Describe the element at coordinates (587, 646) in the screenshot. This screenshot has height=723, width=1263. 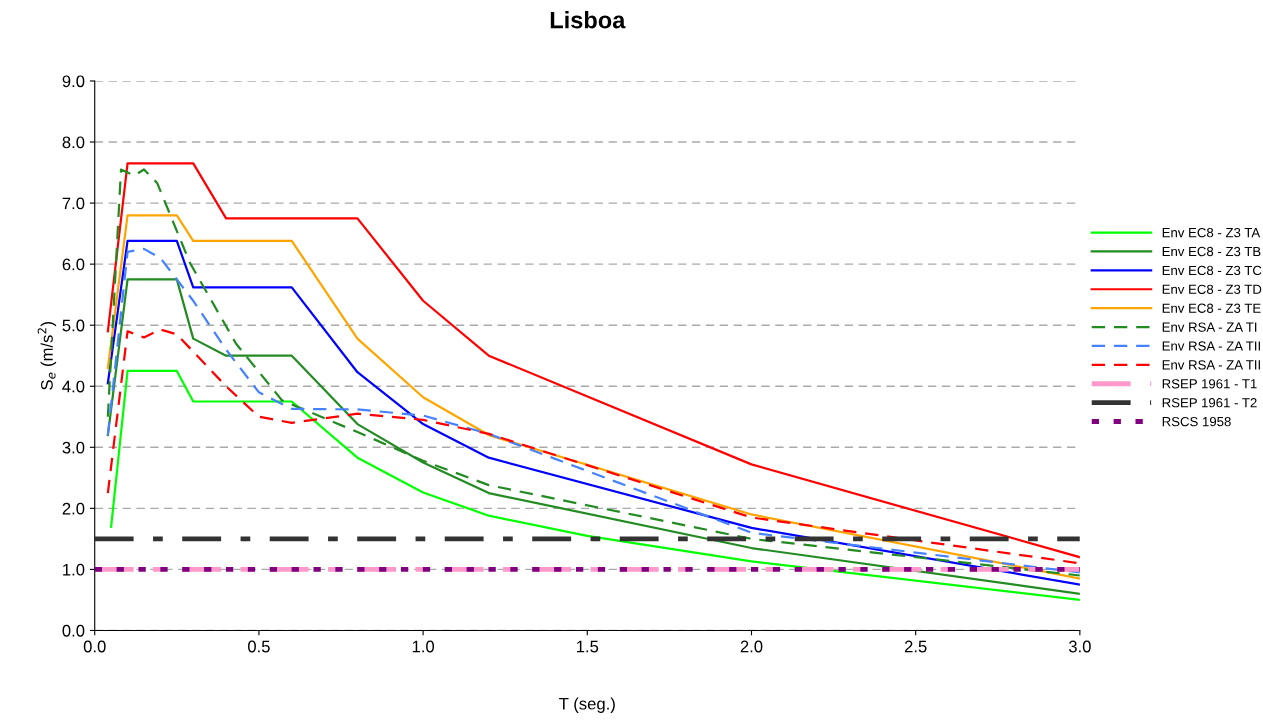
I see `x-tick-label: 1.5` at that location.